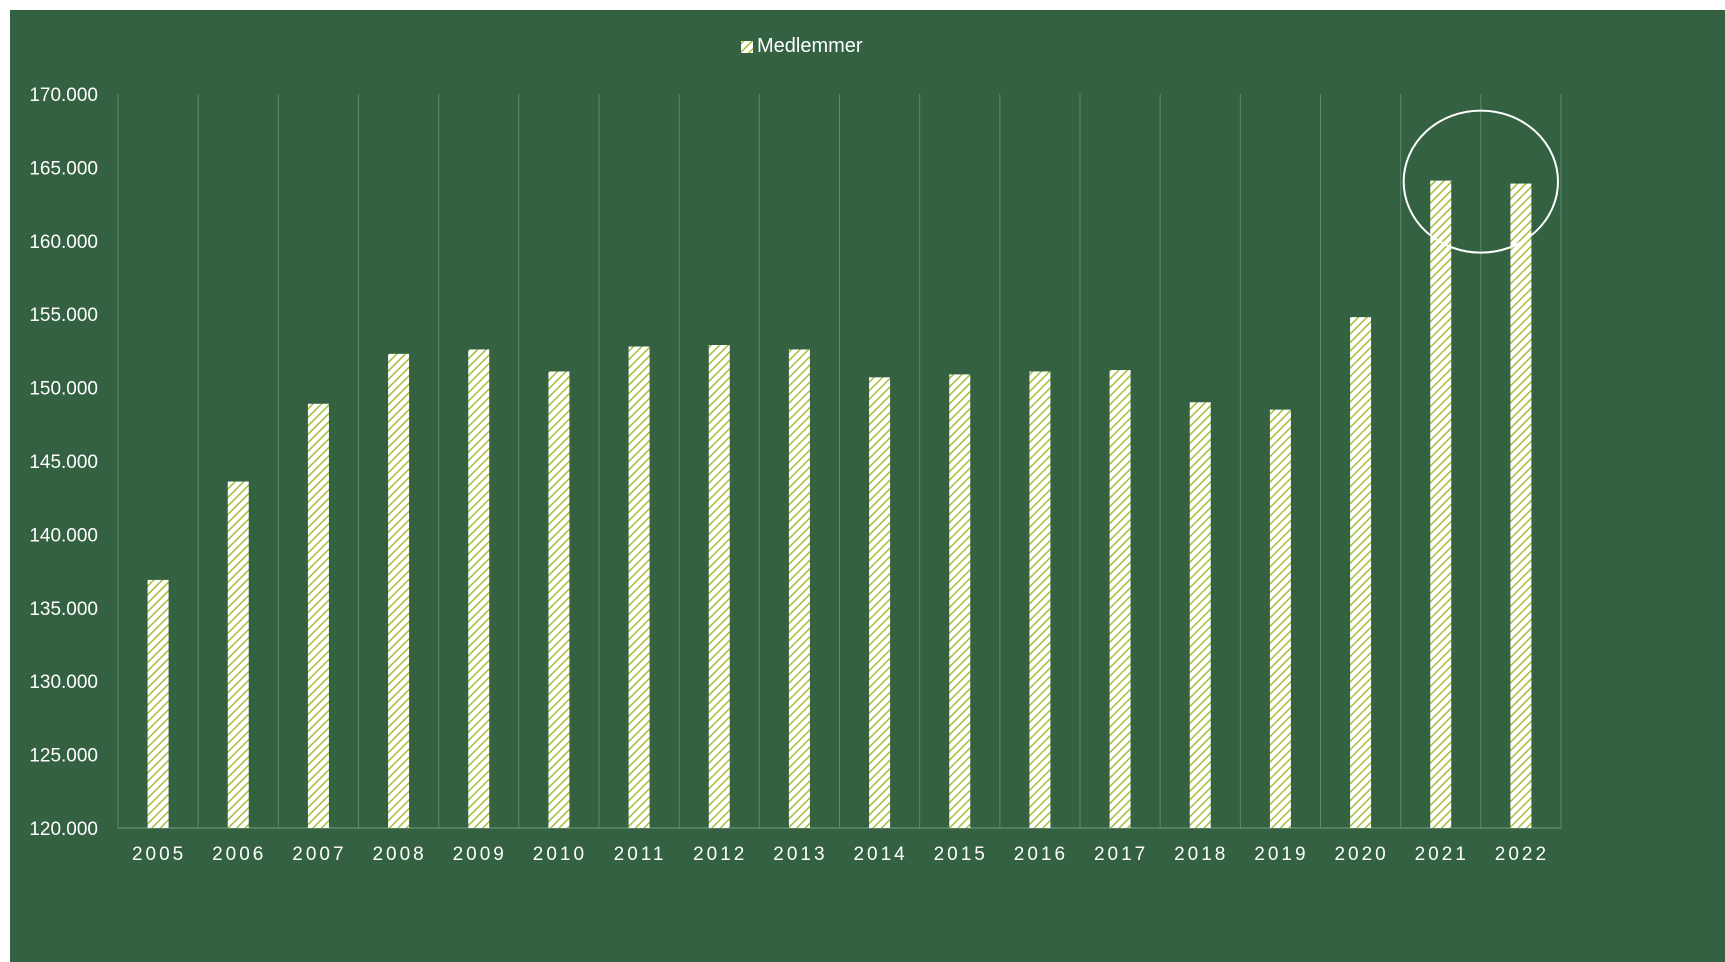 The width and height of the screenshot is (1725, 962). What do you see at coordinates (1200, 615) in the screenshot?
I see `bar-2018` at bounding box center [1200, 615].